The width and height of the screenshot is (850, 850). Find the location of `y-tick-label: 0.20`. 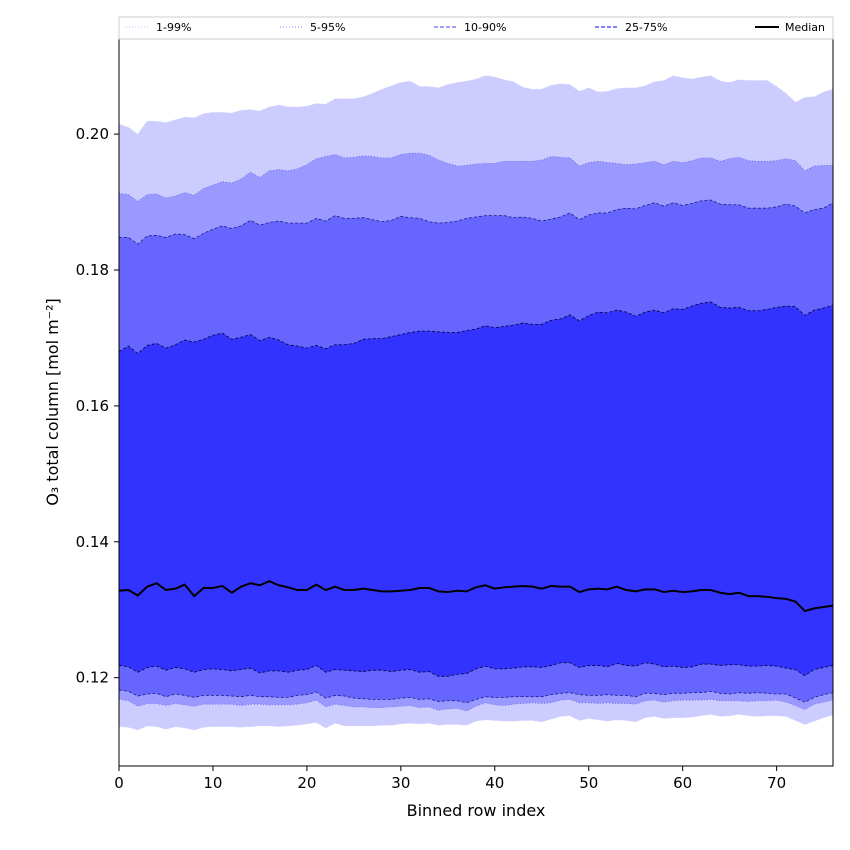

y-tick-label: 0.20 is located at coordinates (92, 134).